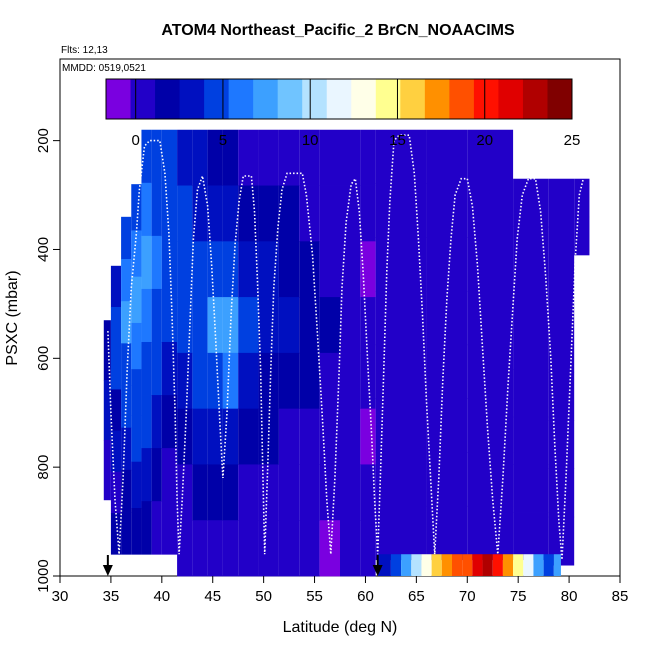 This screenshot has width=650, height=650. I want to click on x-tick-label: 50, so click(263, 596).